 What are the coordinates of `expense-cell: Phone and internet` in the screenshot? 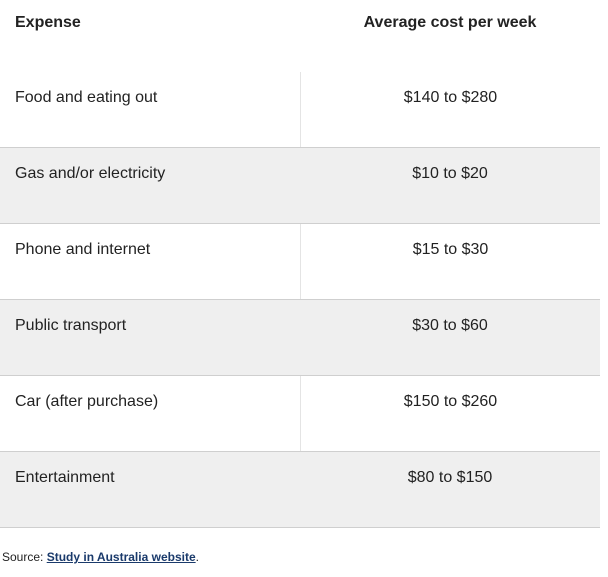 It's located at (83, 249).